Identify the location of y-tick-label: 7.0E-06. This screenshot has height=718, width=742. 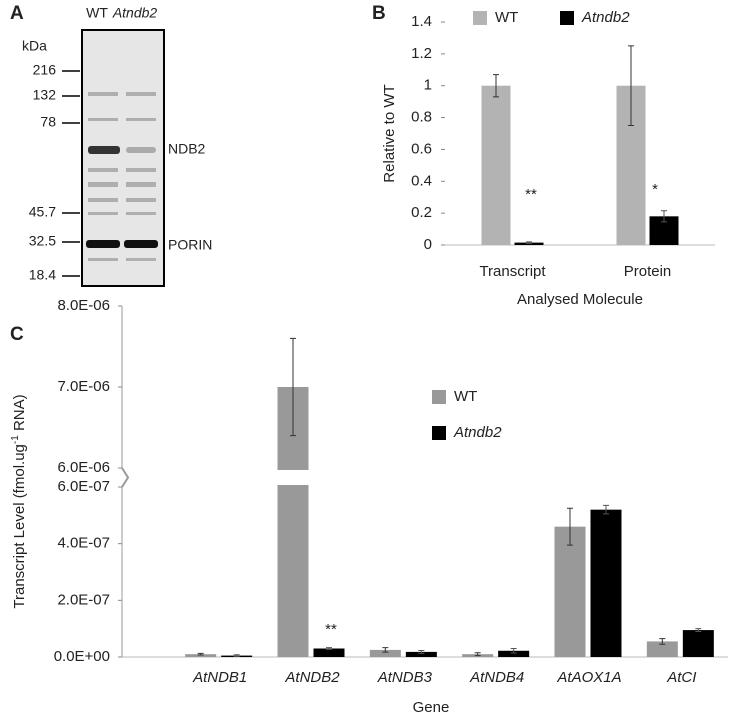
(83, 386).